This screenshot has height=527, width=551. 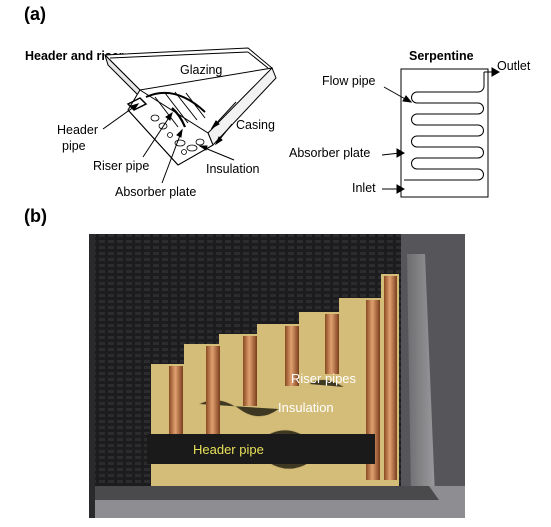 I want to click on header-pipe-photo-label: Header pipe, so click(x=228, y=449).